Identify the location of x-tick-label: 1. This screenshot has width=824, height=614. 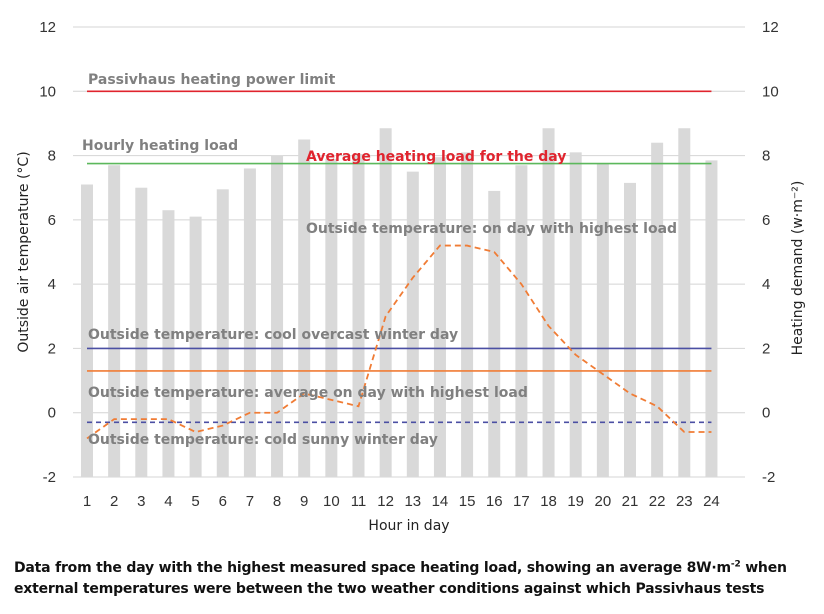
(87, 501).